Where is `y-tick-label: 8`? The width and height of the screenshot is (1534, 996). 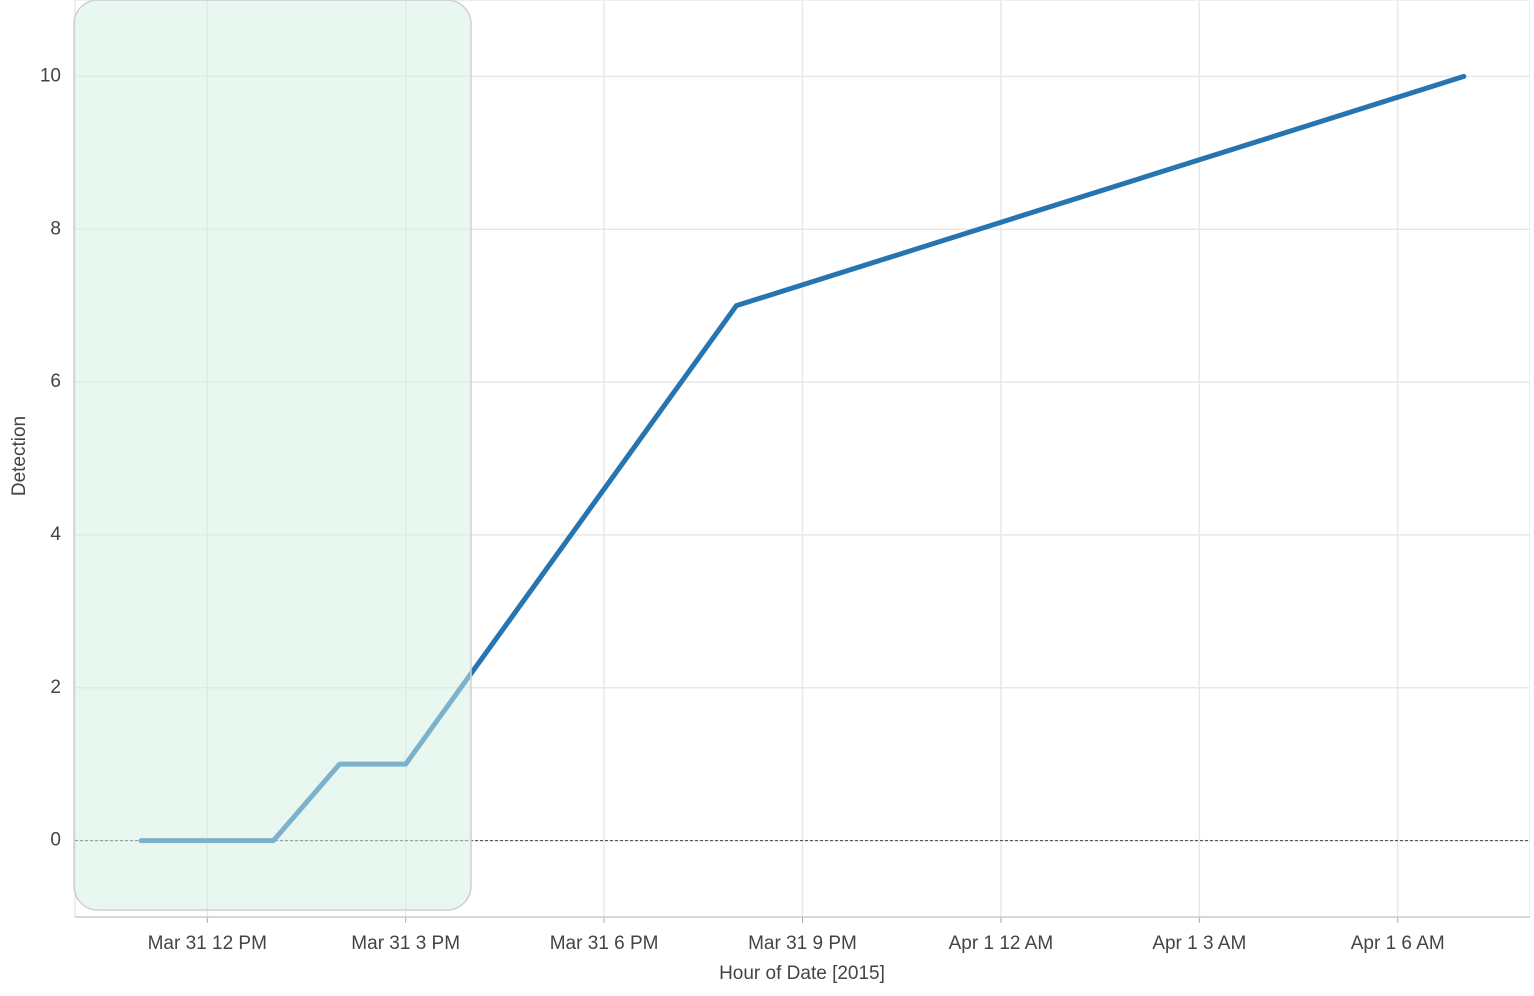
y-tick-label: 8 is located at coordinates (55, 228).